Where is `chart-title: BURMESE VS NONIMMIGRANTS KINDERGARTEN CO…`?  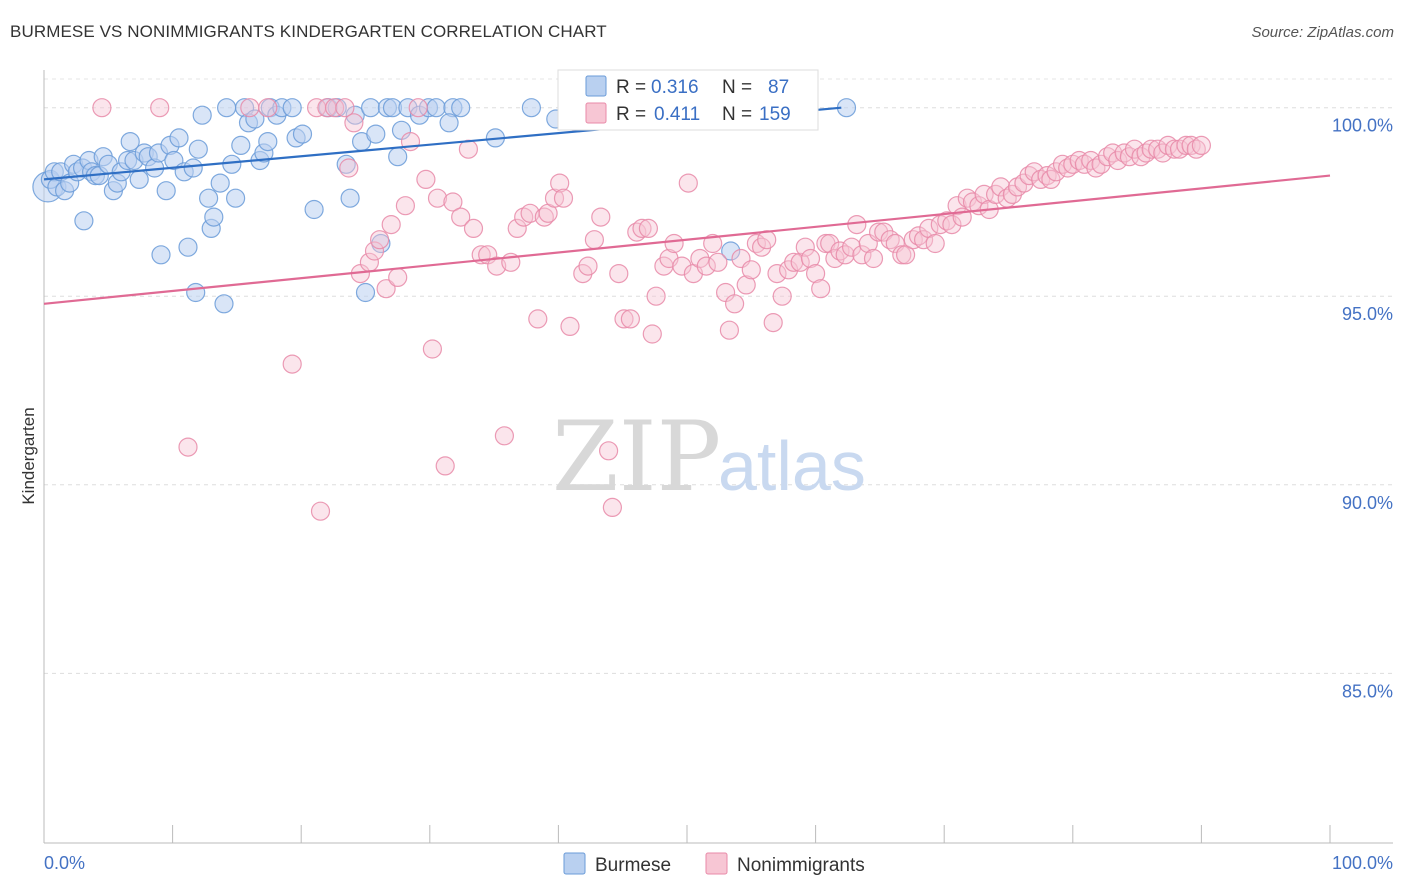 chart-title: BURMESE VS NONIMMIGRANTS KINDERGARTEN CO… is located at coordinates (308, 31).